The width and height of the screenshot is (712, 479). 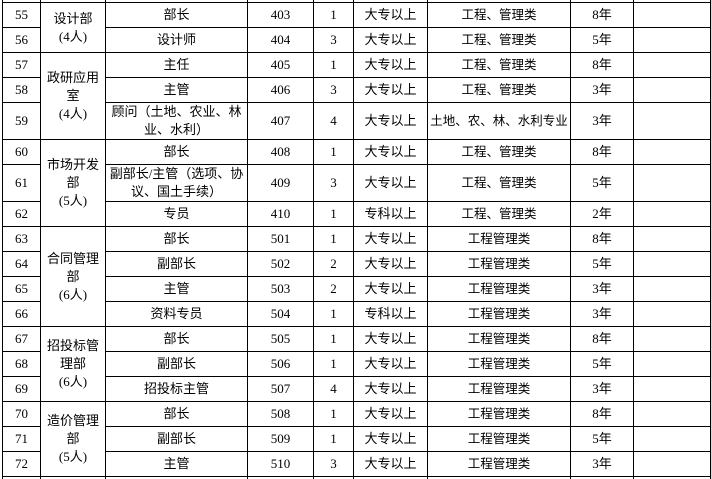 What do you see at coordinates (21, 339) in the screenshot?
I see `row-number-cell: 67` at bounding box center [21, 339].